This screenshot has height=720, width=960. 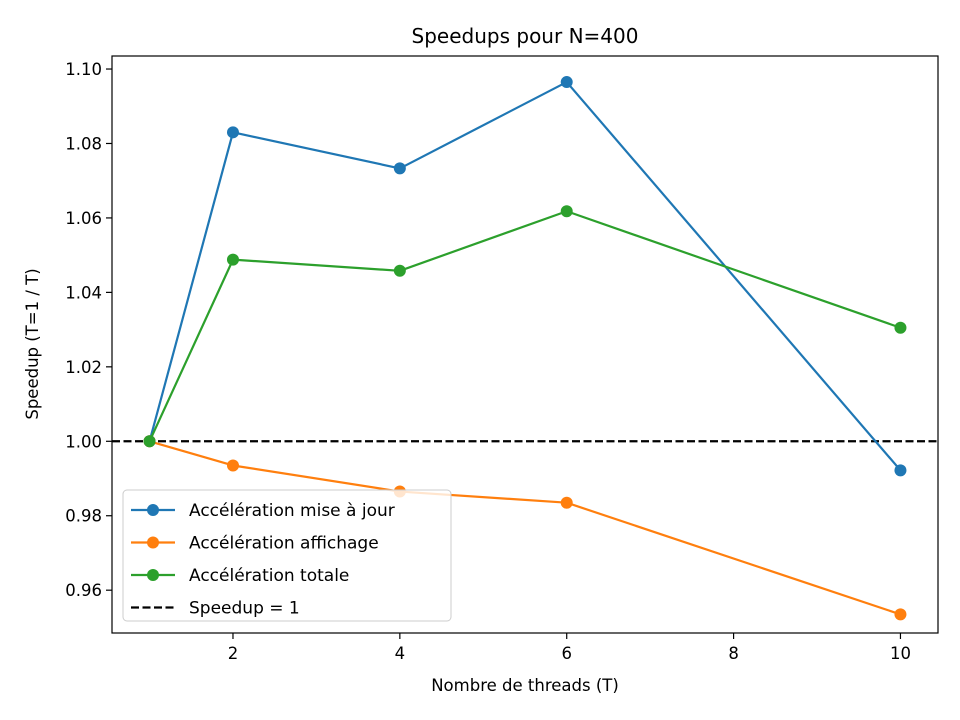 I want to click on y-tick-label-1: 0.96, so click(x=83, y=590).